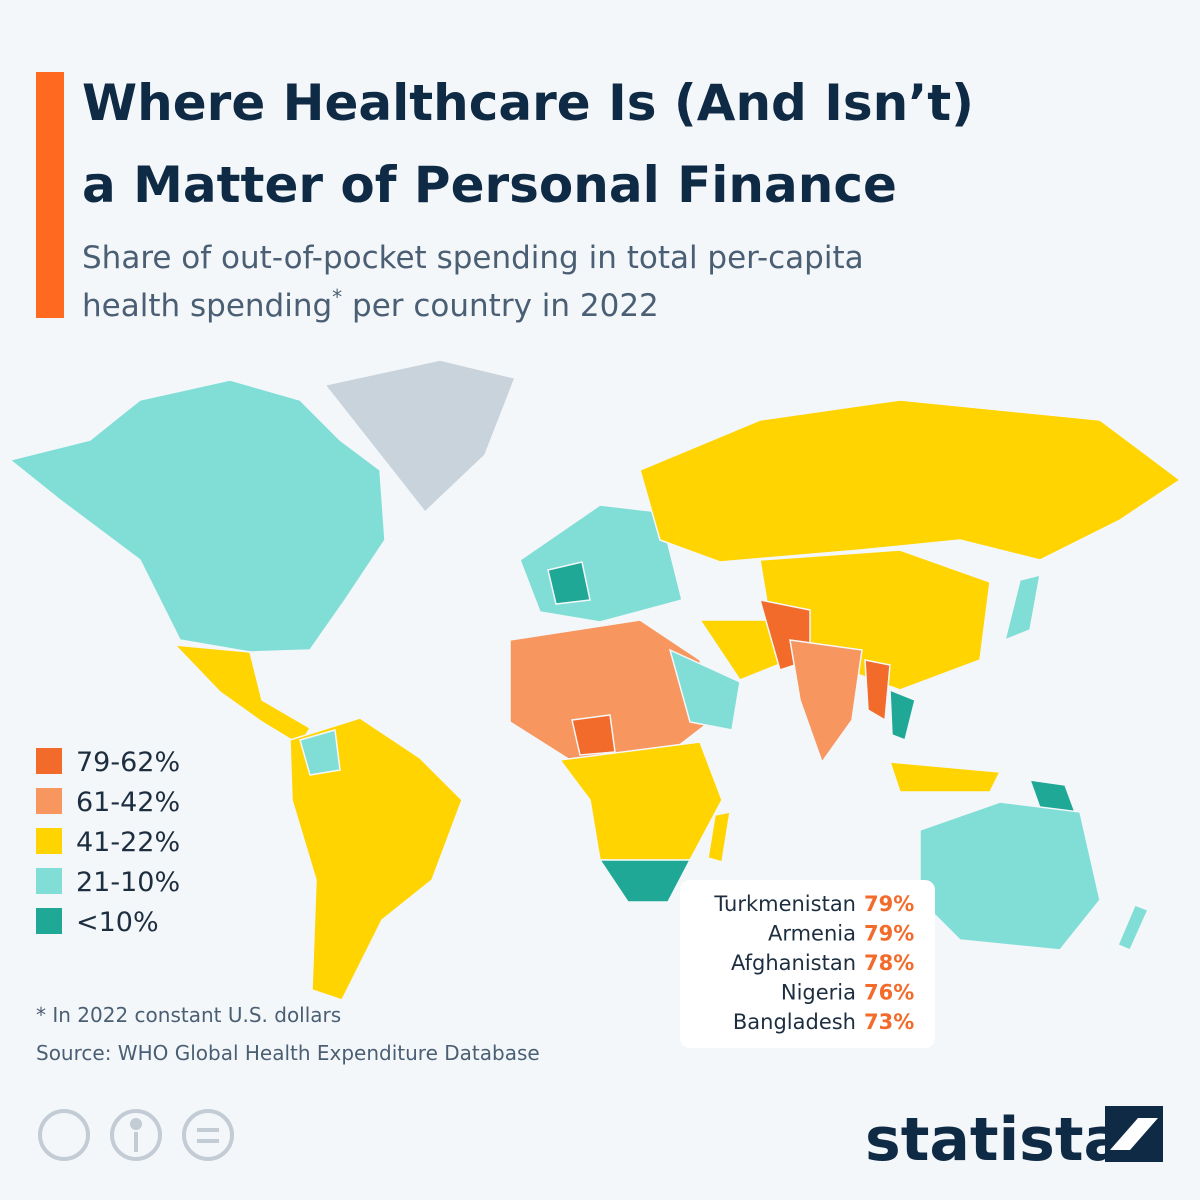  Describe the element at coordinates (136, 1124) in the screenshot. I see `by-head` at that location.